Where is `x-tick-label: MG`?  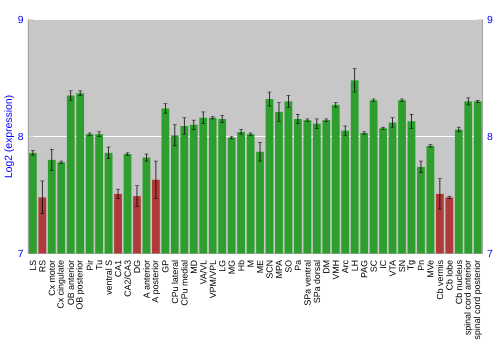 x-tick-label: MG is located at coordinates (231, 267).